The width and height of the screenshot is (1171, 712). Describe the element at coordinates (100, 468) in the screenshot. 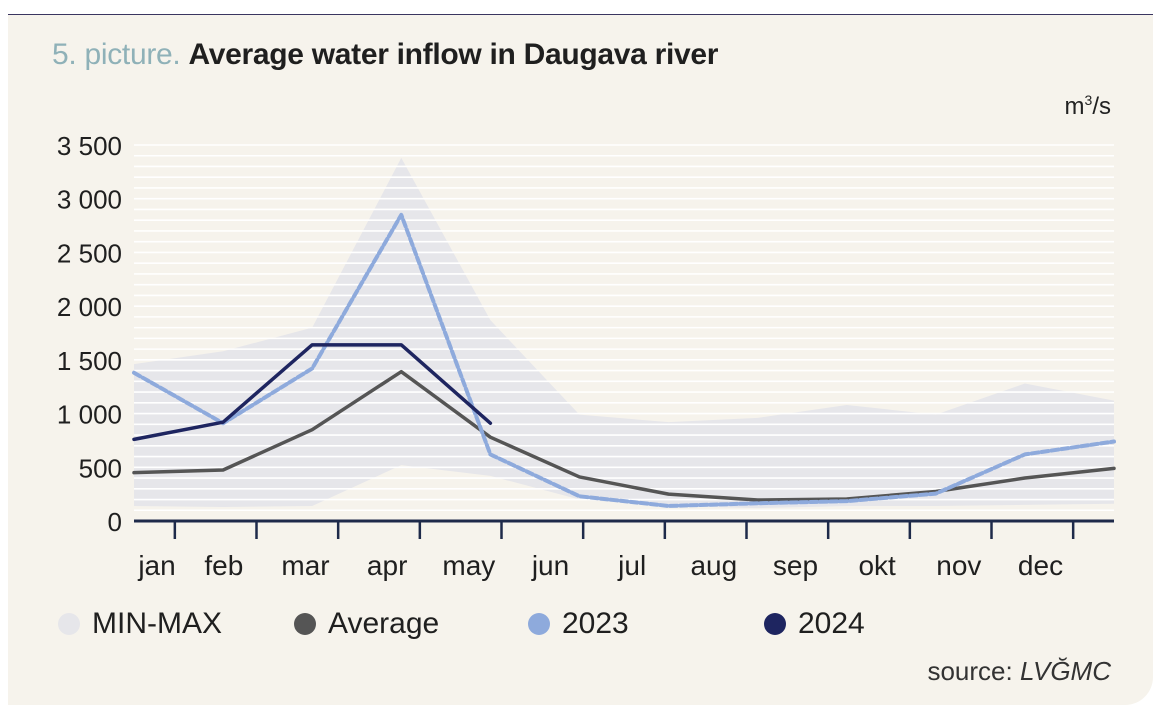

I see `y-tick-label: 500` at that location.